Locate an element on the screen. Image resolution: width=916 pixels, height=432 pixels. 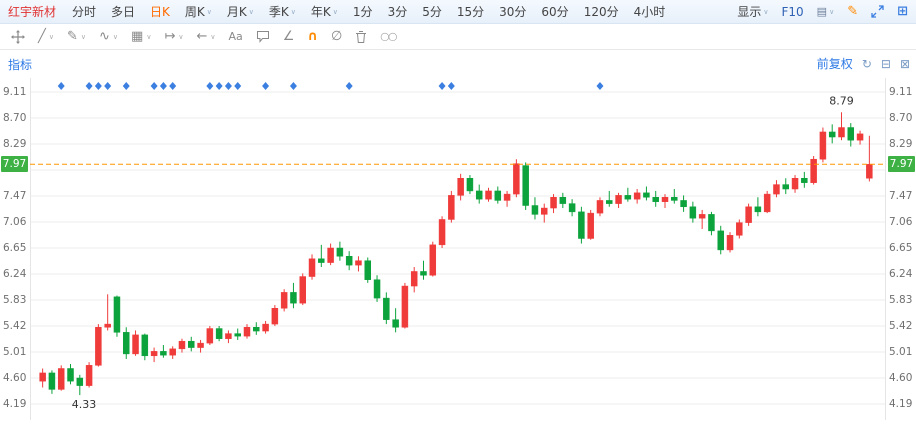
period-tab-120分: 120分 is located at coordinates (601, 12).